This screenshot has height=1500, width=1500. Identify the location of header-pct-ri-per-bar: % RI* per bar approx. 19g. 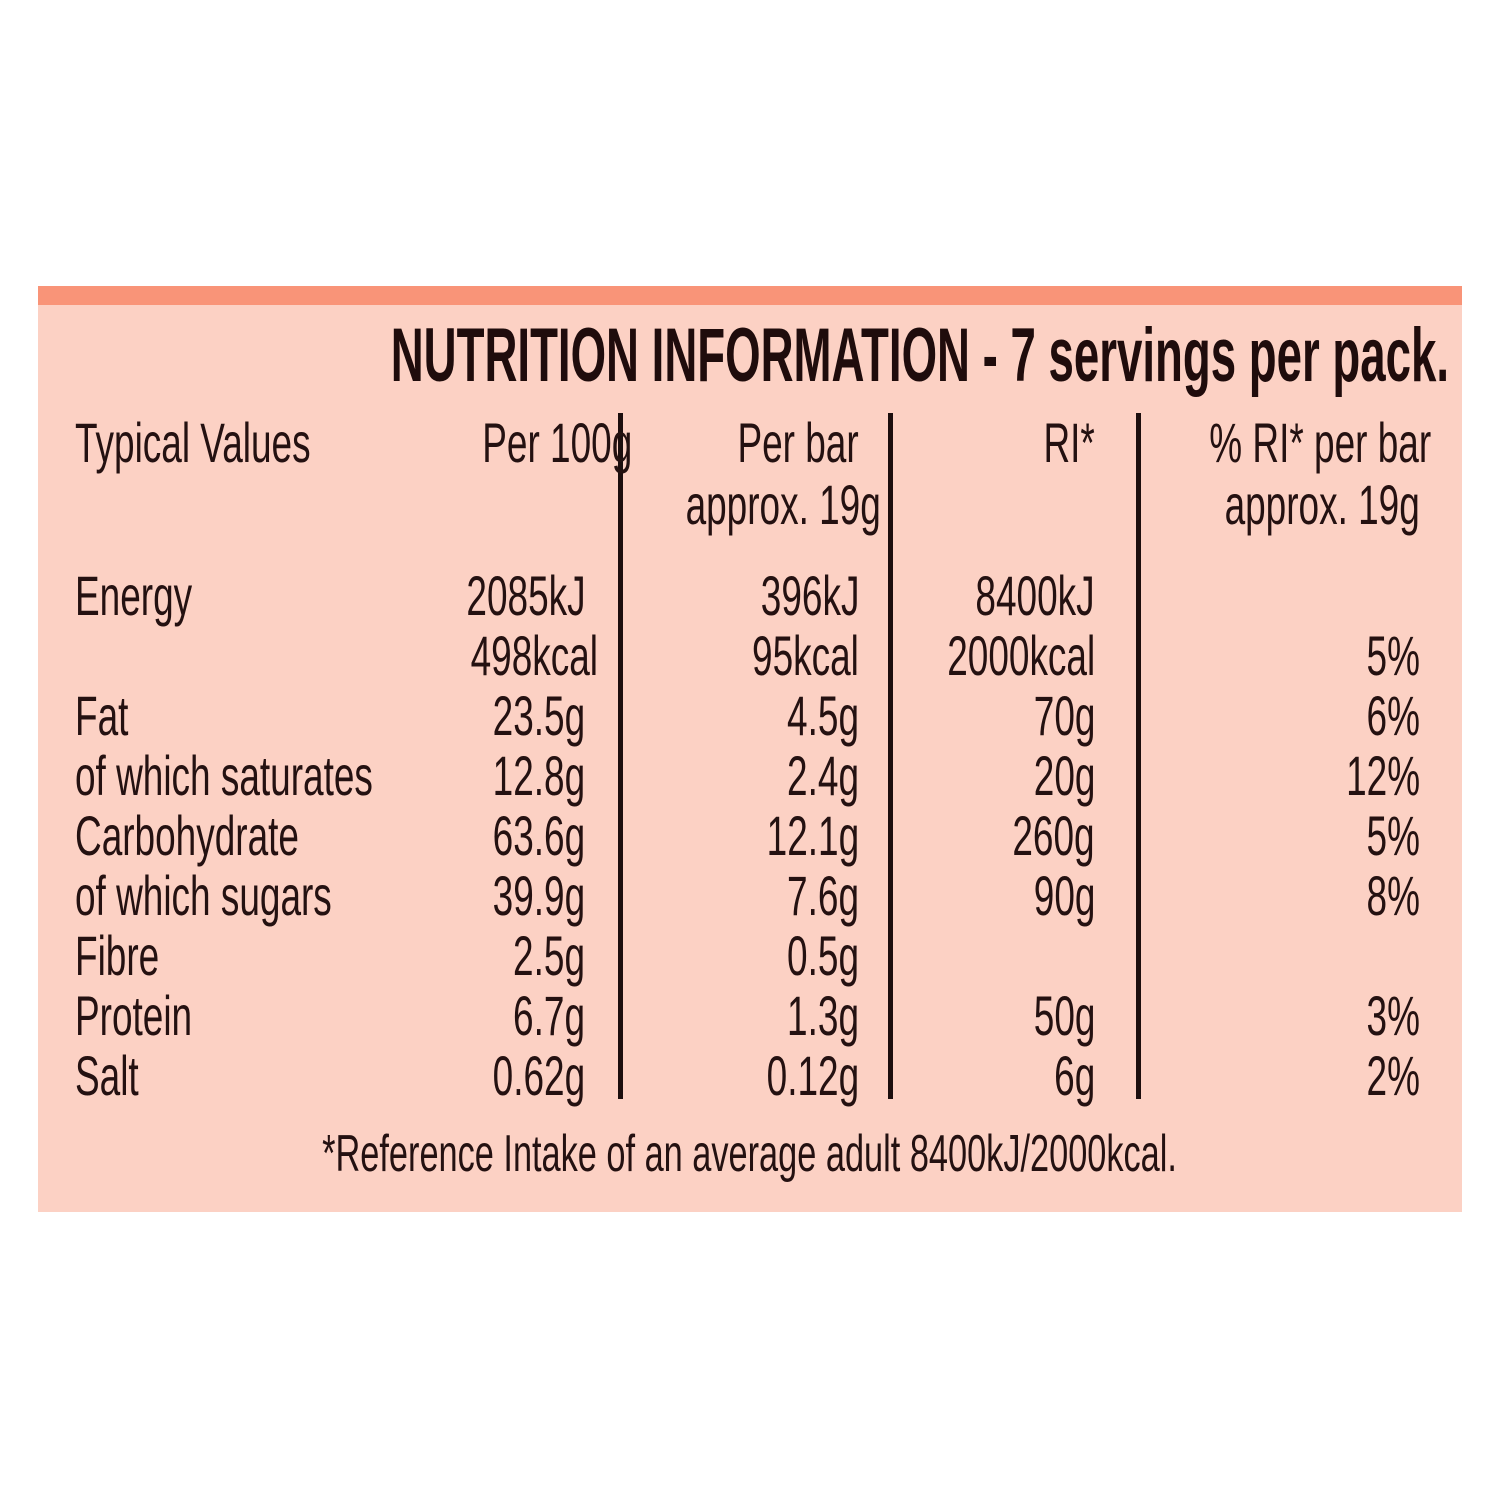
(1320, 473).